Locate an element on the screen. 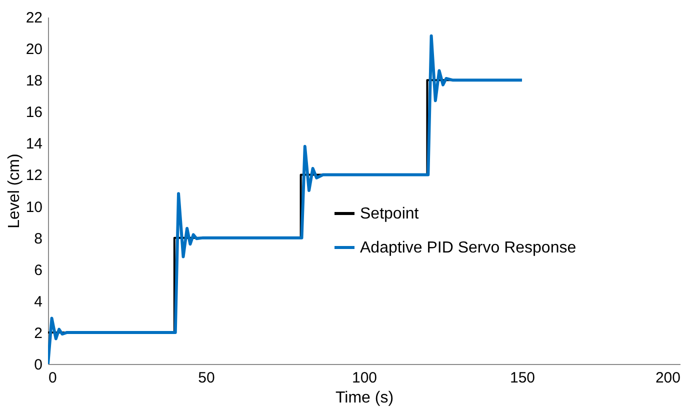  y-tick-label: 2 is located at coordinates (38, 333).